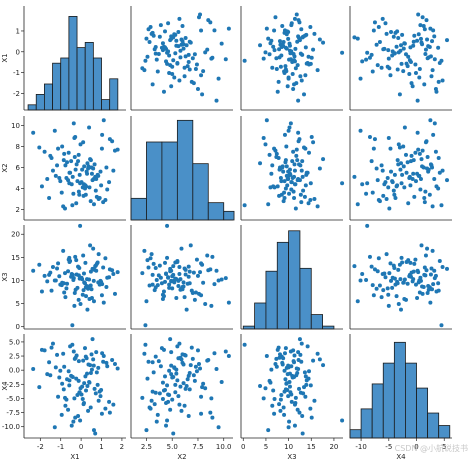 Image resolution: width=474 pixels, height=460 pixels. I want to click on hist-bar, so click(433, 425).